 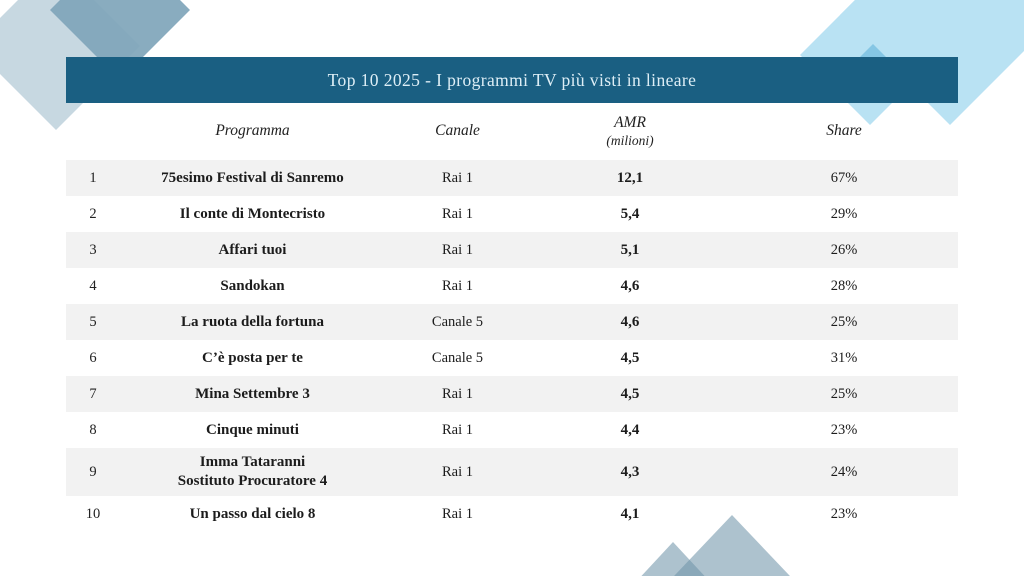 What do you see at coordinates (512, 214) in the screenshot?
I see `table-row: 2 Il conte di Montecristo Rai 1 5,4 29%` at bounding box center [512, 214].